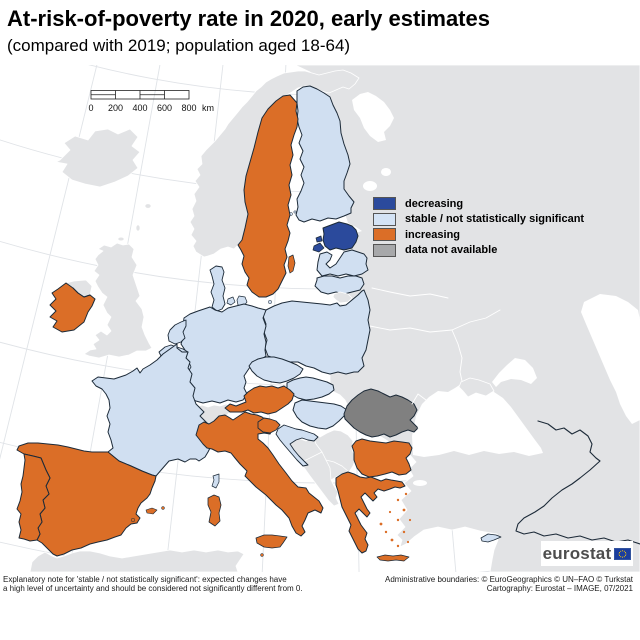  Describe the element at coordinates (188, 108) in the screenshot. I see `svg-text: 800` at that location.